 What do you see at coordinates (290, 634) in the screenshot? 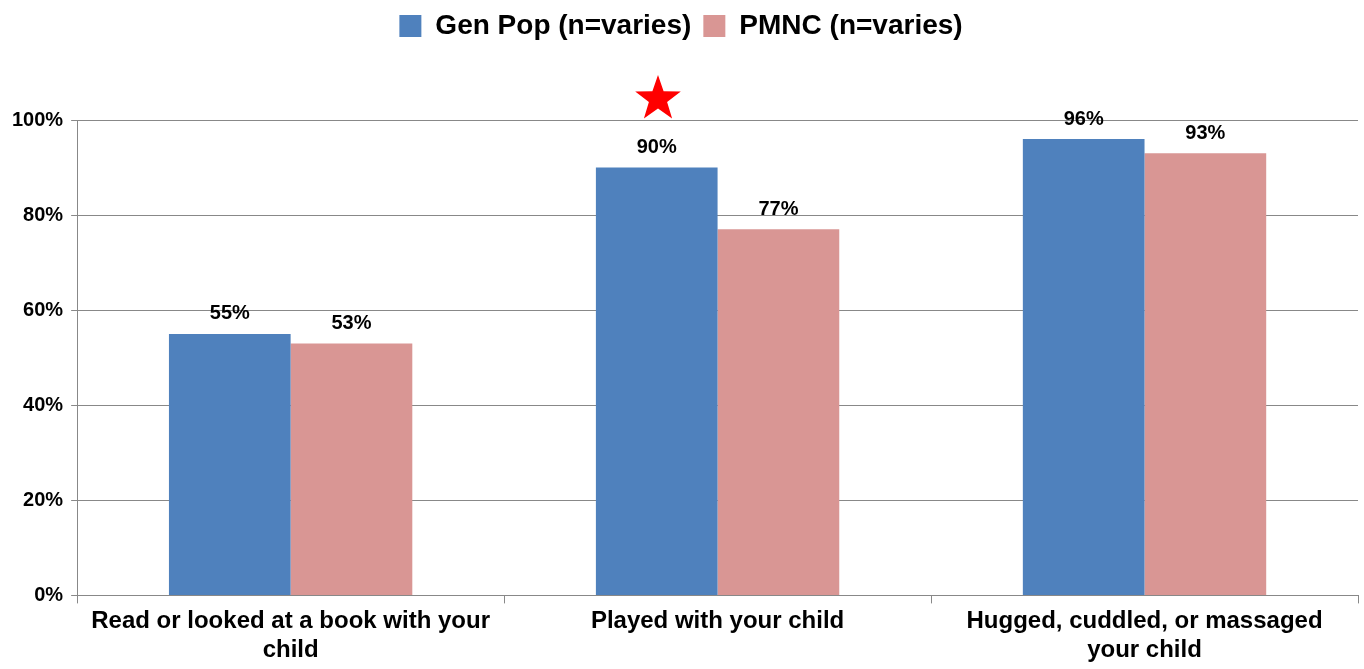
I see `x-tick-label: Read or looked at a book with your child` at bounding box center [290, 634].